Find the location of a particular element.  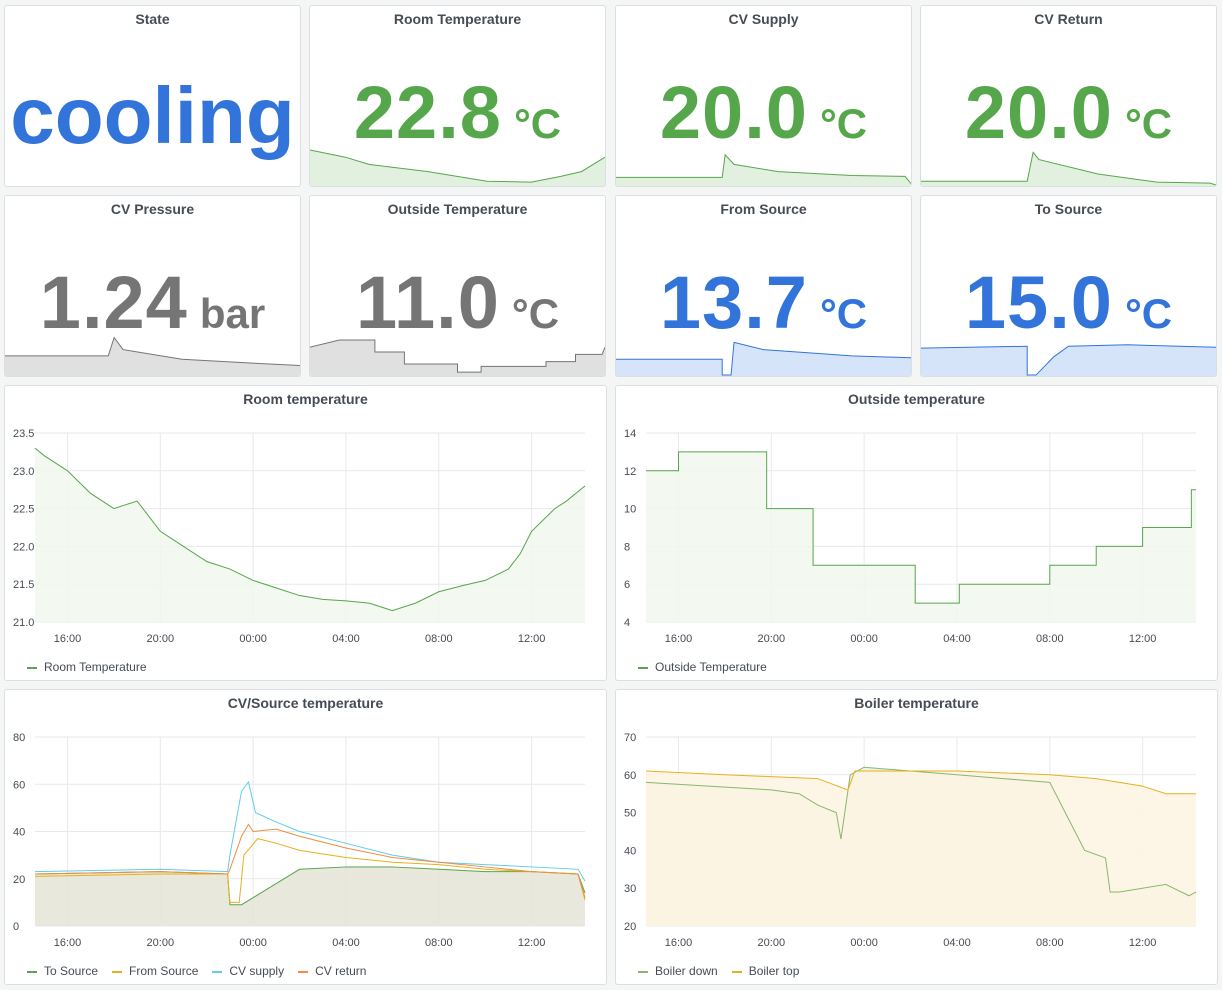

legend-item: Outside Temperature is located at coordinates (702, 667).